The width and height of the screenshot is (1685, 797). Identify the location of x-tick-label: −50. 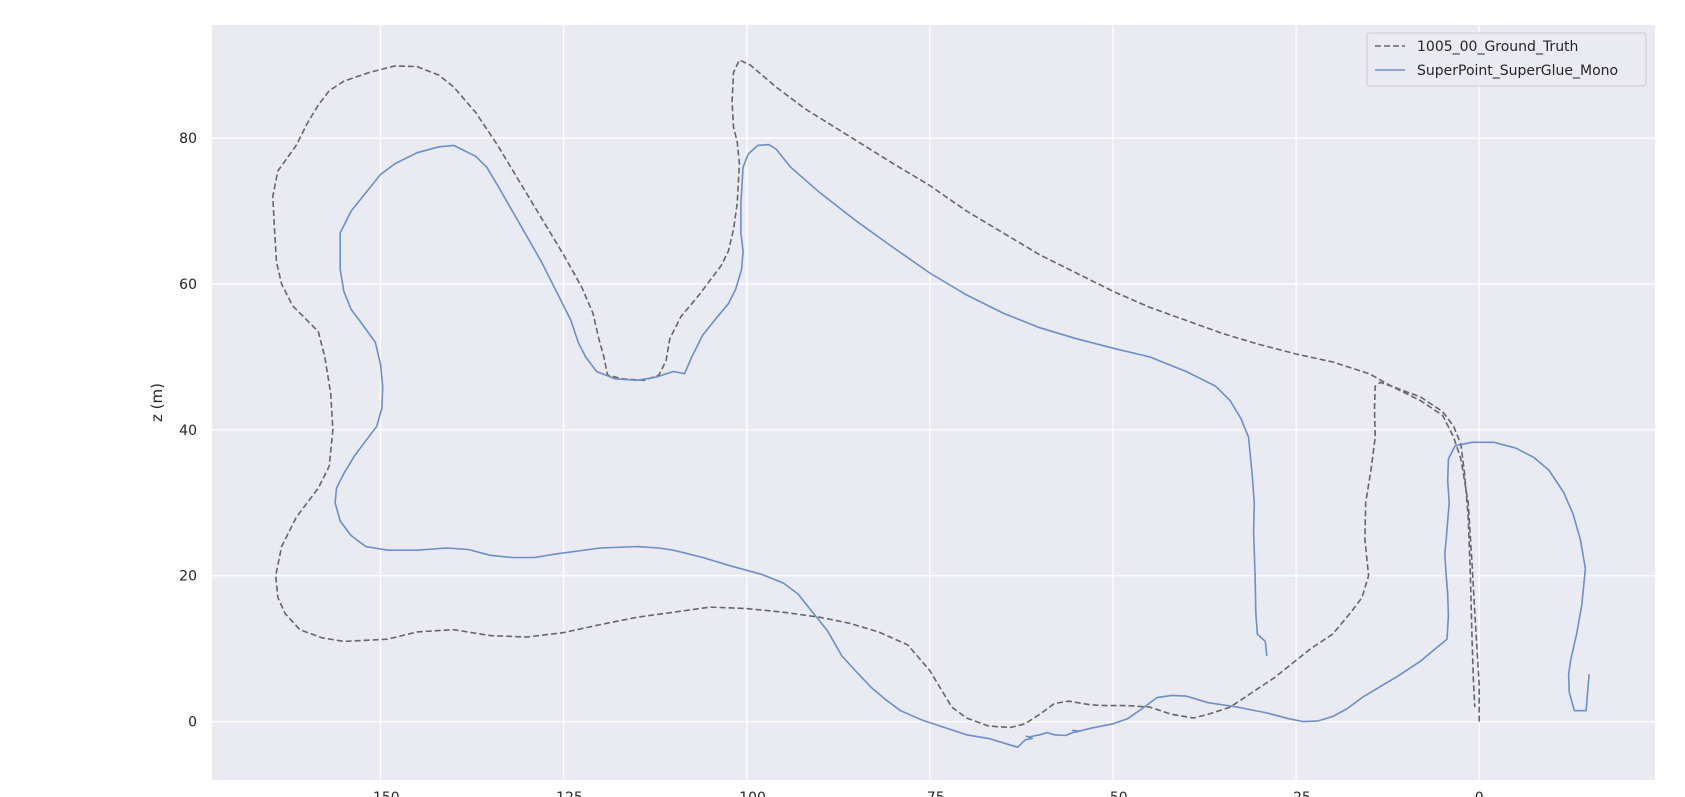
(1113, 793).